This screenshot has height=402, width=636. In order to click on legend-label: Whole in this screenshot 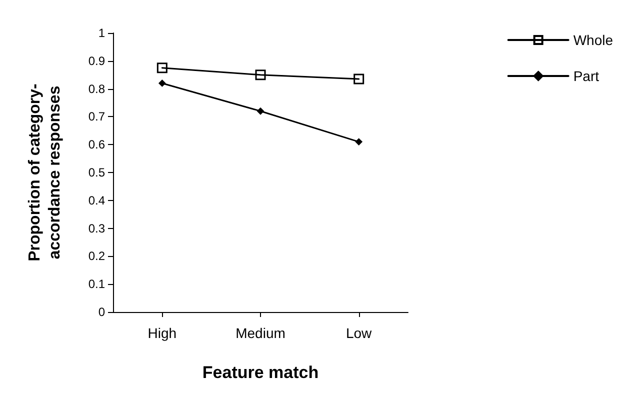, I will do `click(593, 40)`.